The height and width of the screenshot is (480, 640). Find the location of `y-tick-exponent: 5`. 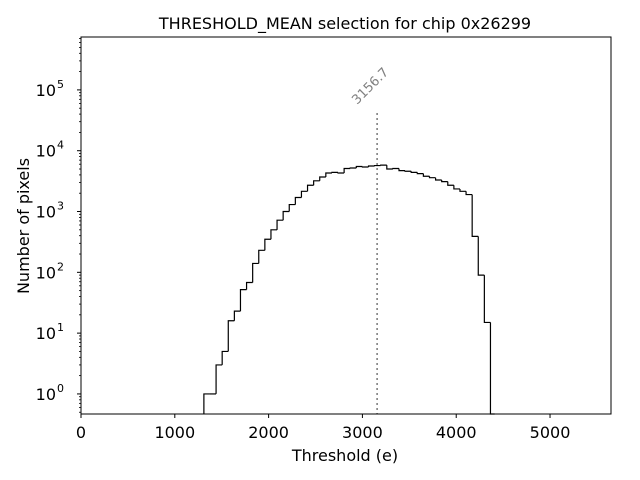

y-tick-exponent: 5 is located at coordinates (60, 84).